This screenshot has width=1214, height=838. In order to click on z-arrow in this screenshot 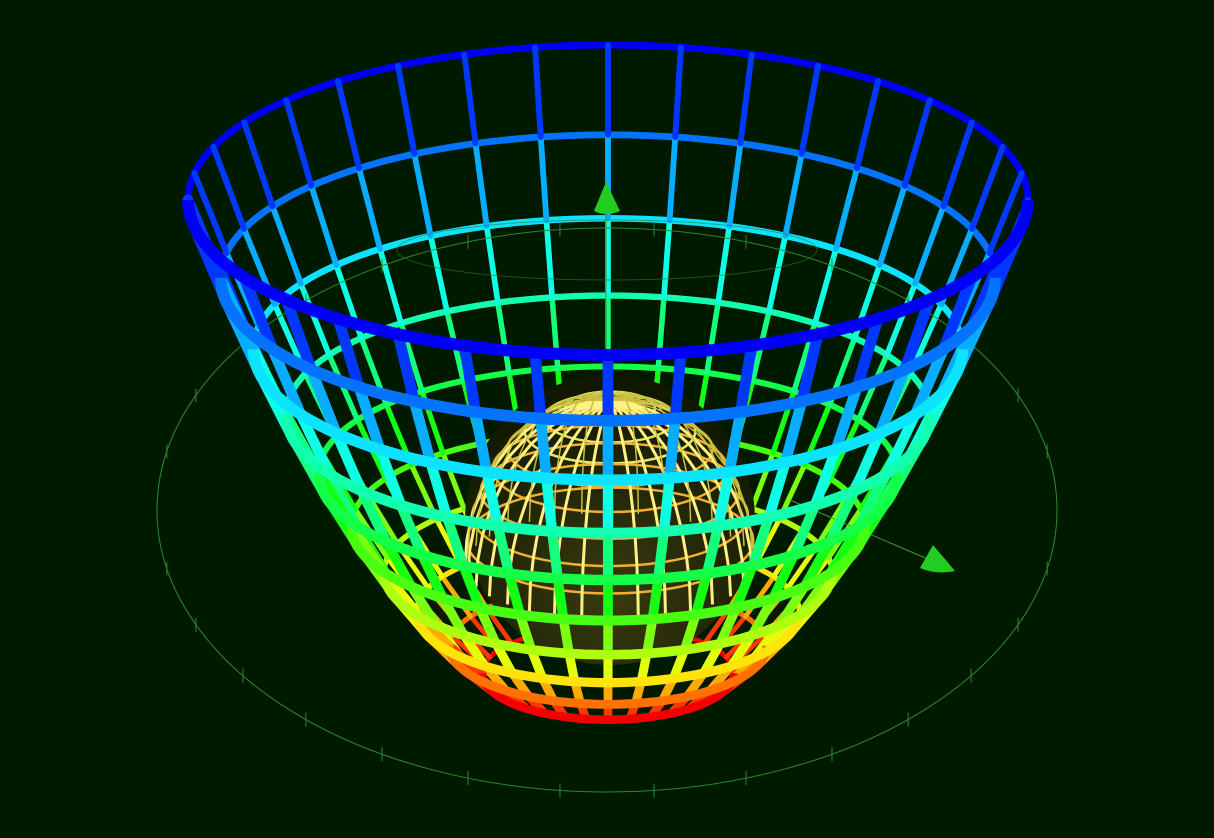, I will do `click(607, 198)`.